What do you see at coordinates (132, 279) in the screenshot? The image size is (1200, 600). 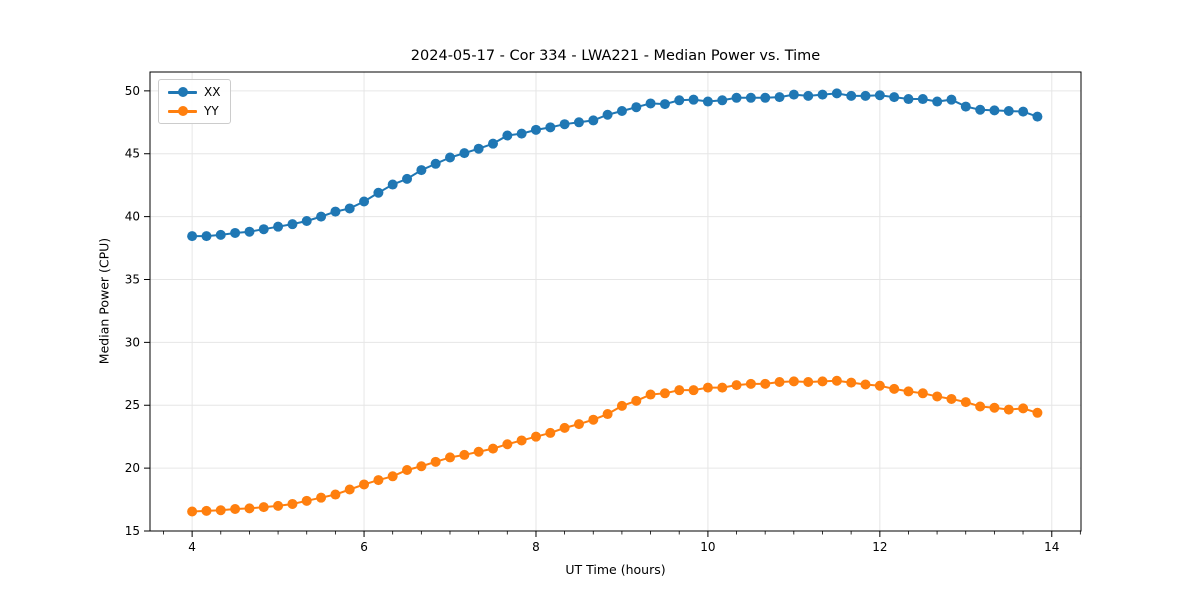 I see `svg-text: 35` at bounding box center [132, 279].